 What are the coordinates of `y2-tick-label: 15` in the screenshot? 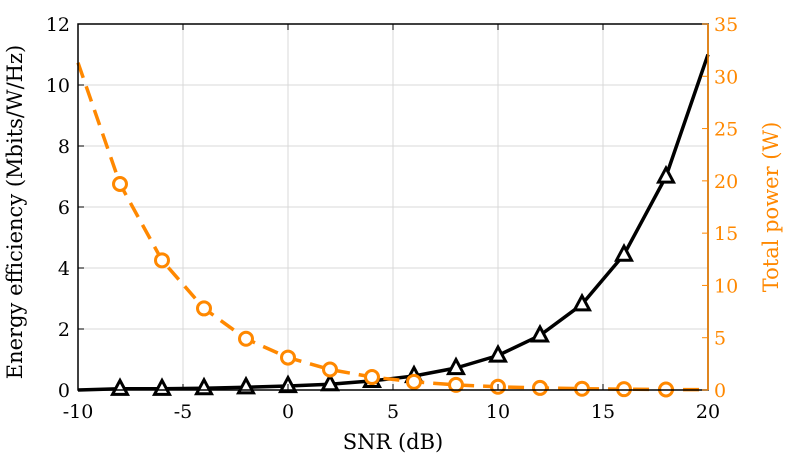 It's located at (726, 234).